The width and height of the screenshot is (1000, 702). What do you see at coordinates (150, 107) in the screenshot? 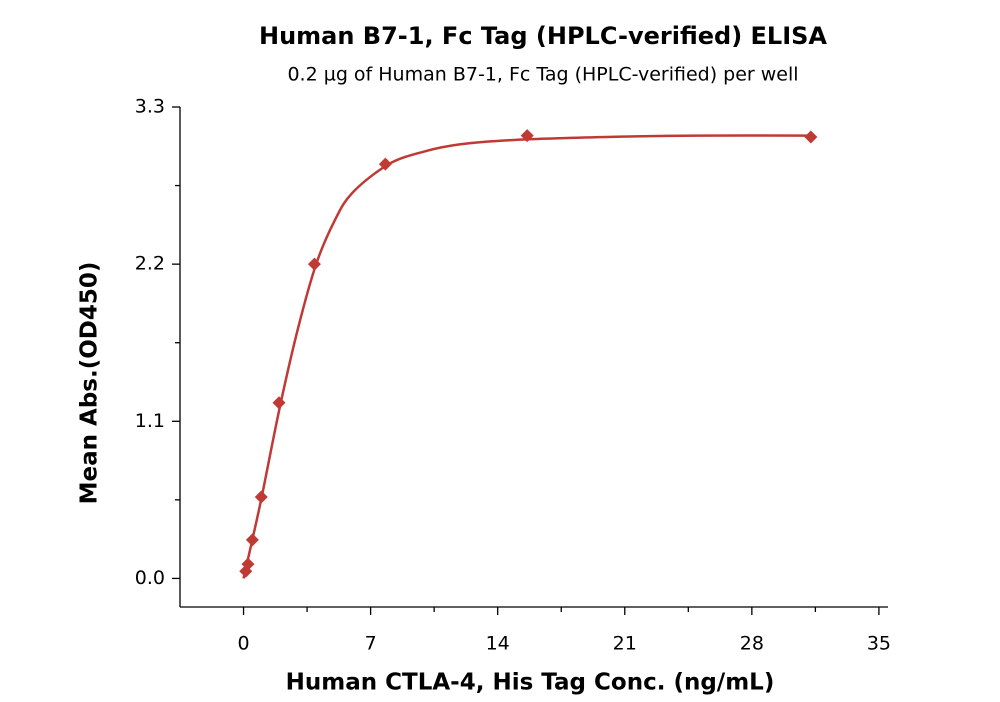
I see `y-tick-label: 3.3` at bounding box center [150, 107].